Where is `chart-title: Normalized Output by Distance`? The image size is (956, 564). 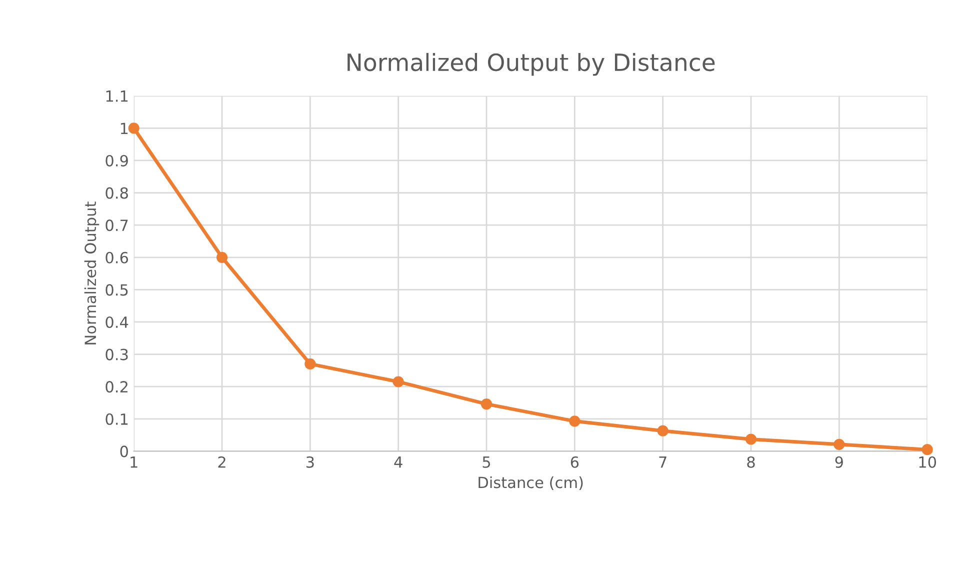
chart-title: Normalized Output by Distance is located at coordinates (531, 64).